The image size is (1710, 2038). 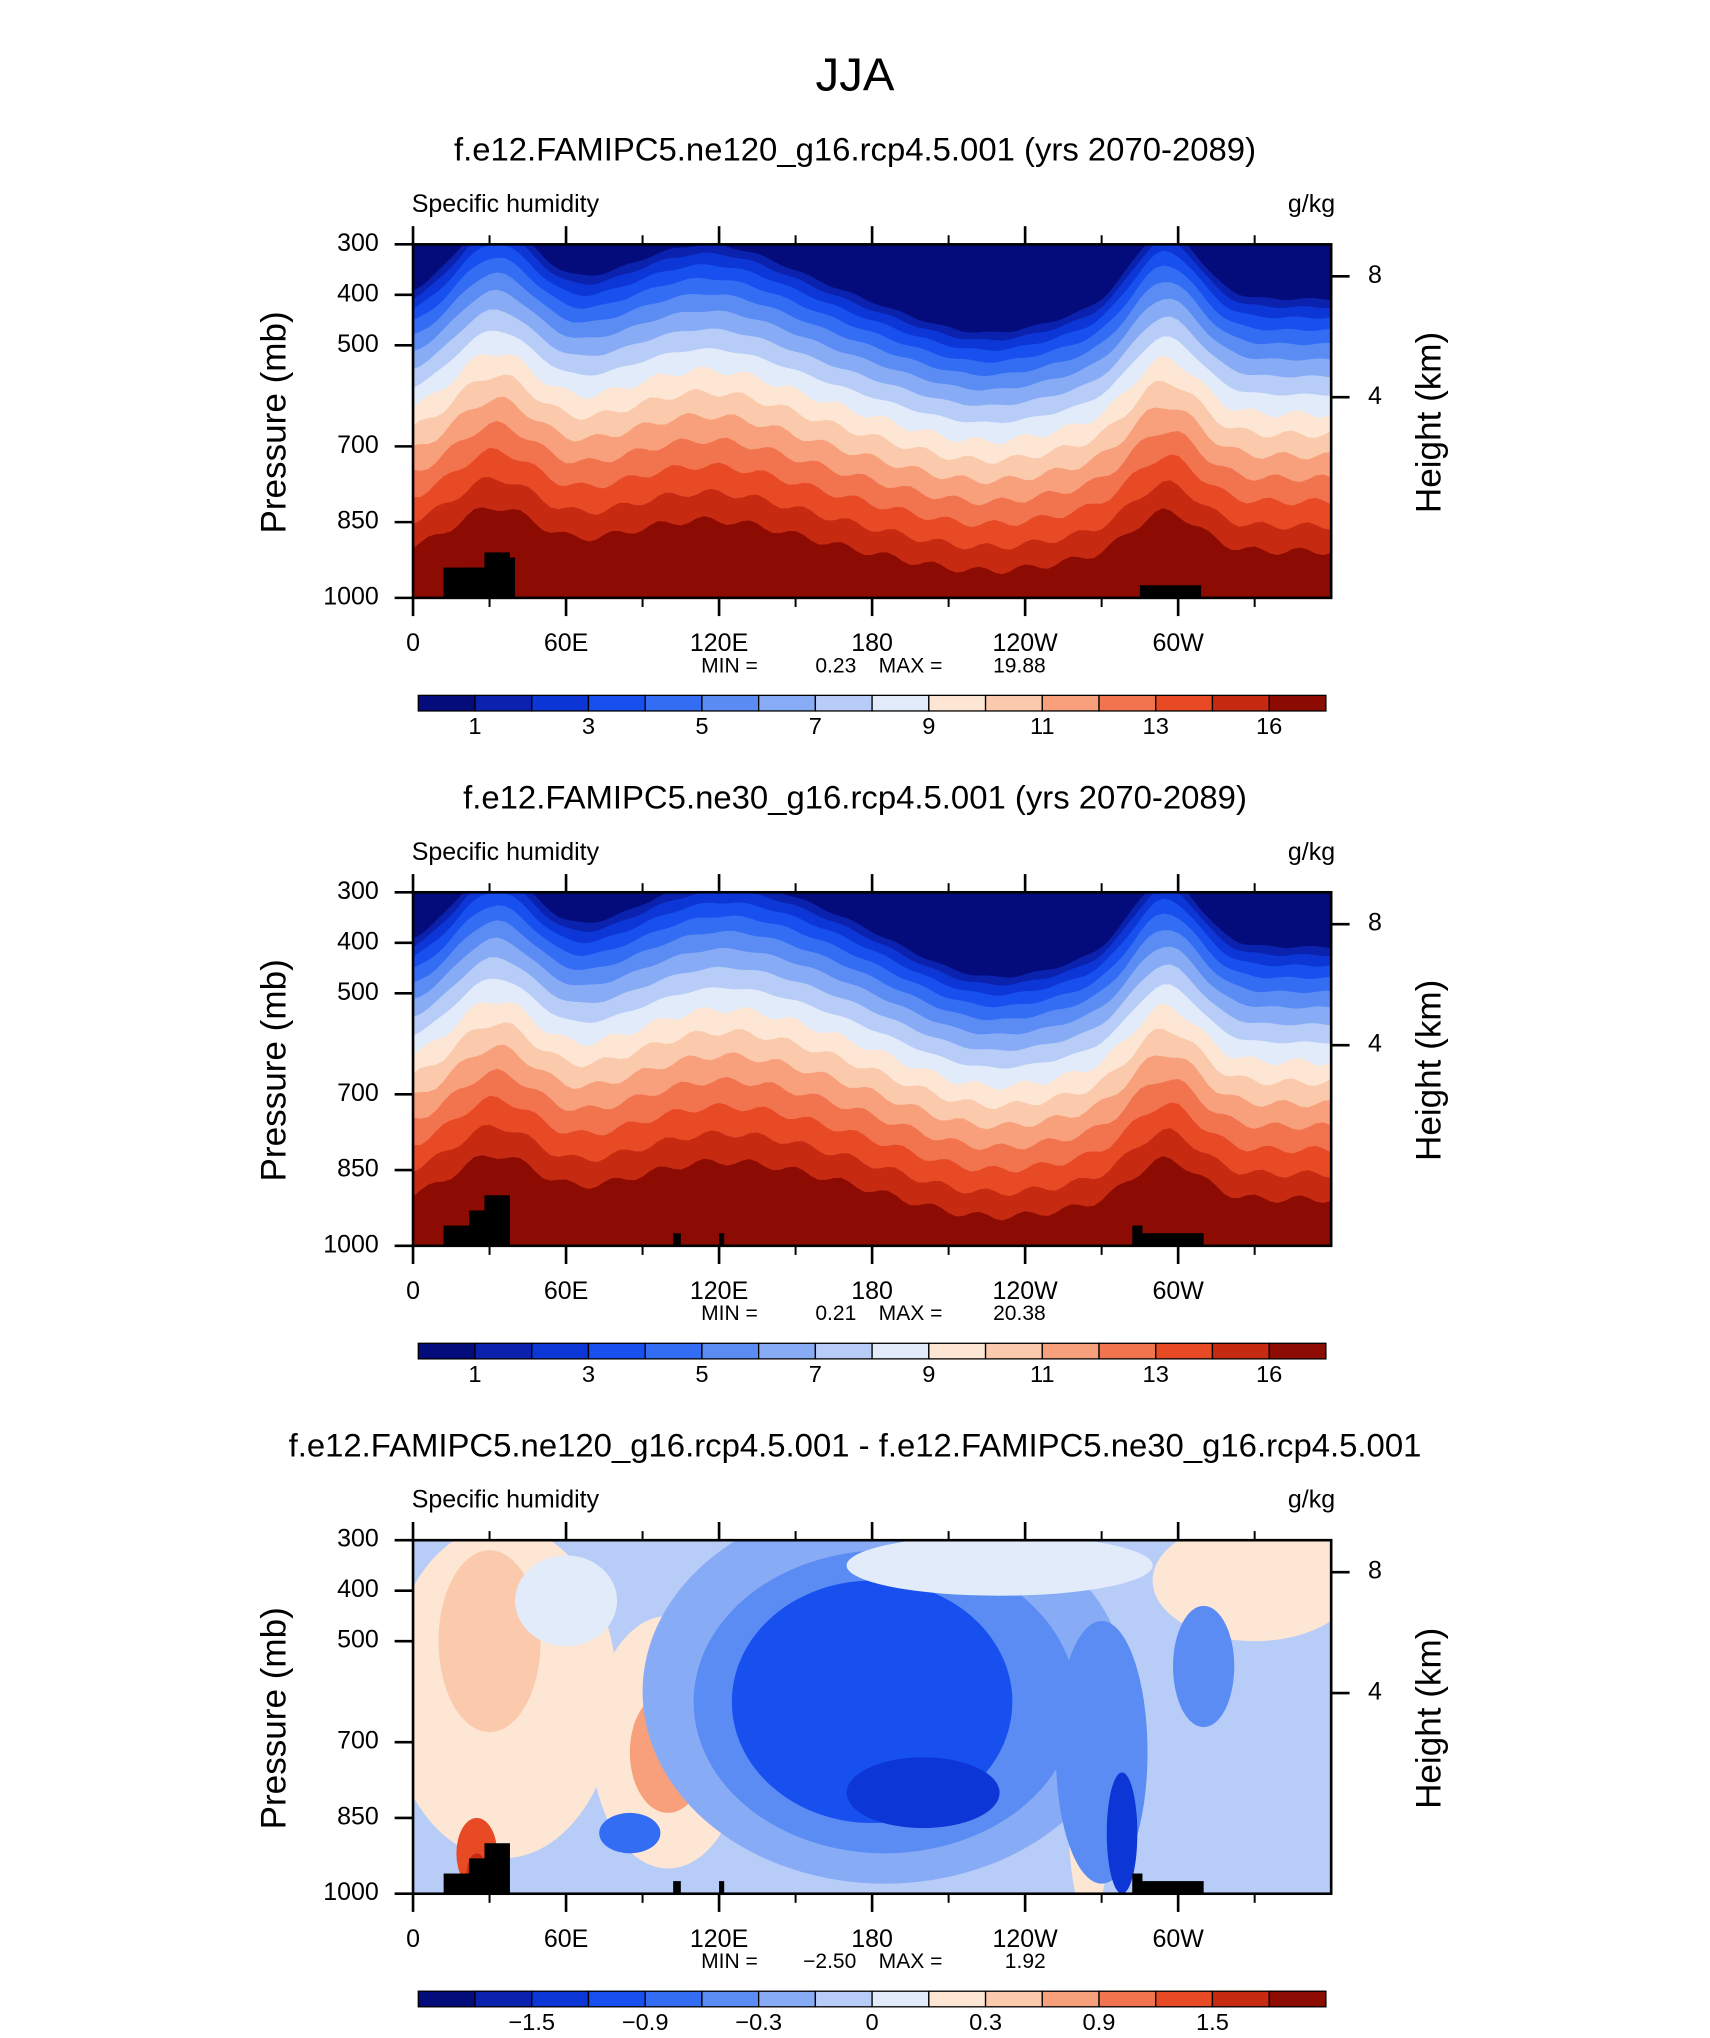 What do you see at coordinates (506, 204) in the screenshot?
I see `left-label: Specific humidity` at bounding box center [506, 204].